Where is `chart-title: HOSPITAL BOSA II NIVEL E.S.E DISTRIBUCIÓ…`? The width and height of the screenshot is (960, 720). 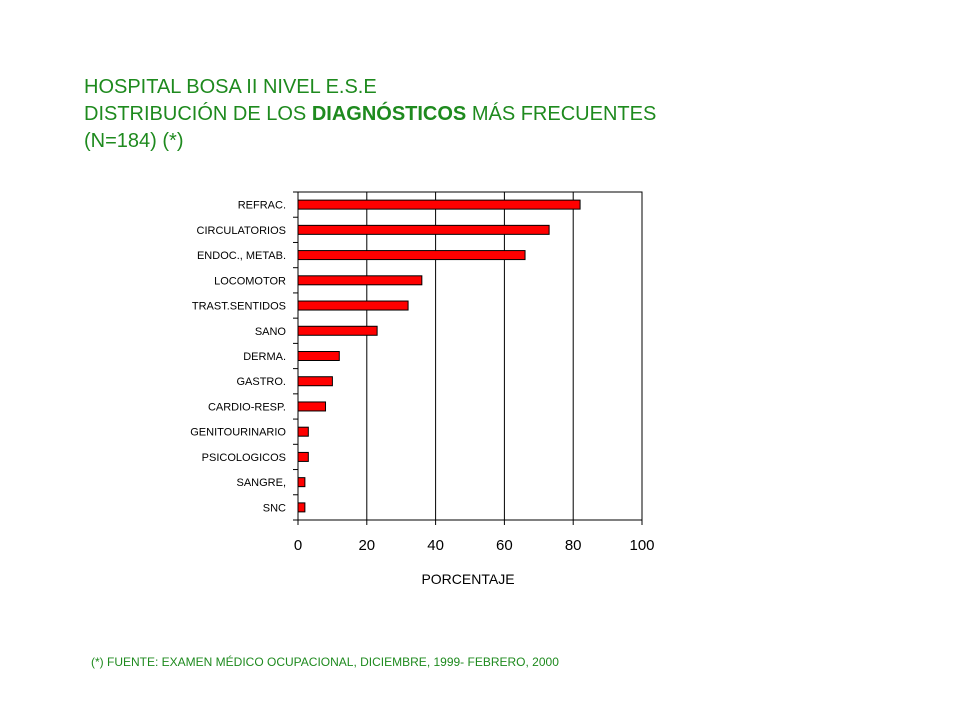
chart-title: HOSPITAL BOSA II NIVEL E.S.E DISTRIBUCIÓ… is located at coordinates (370, 114).